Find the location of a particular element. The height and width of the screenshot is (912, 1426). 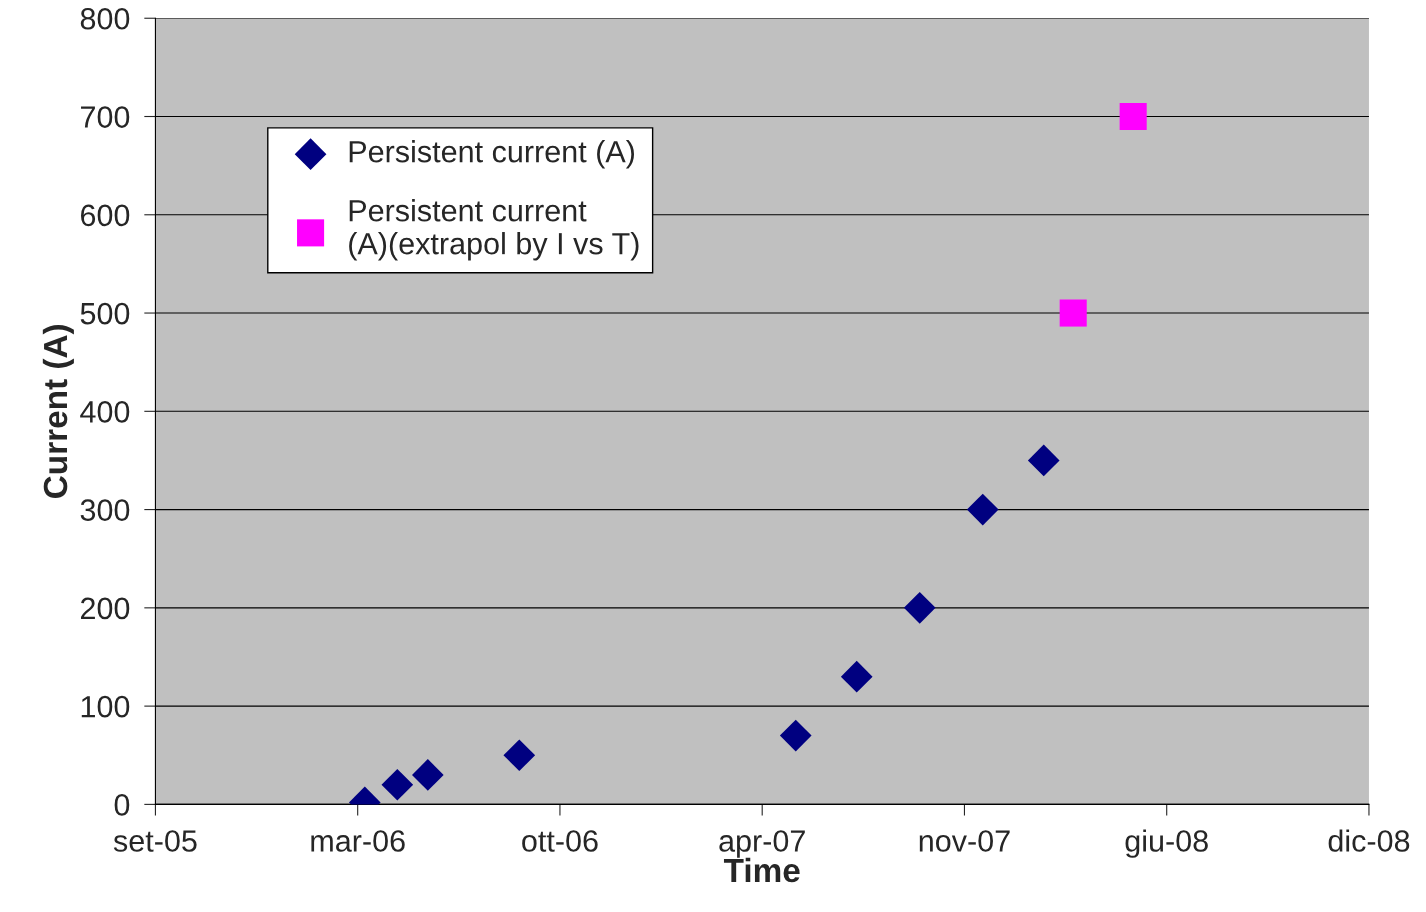

x-tick-label: nov-07 is located at coordinates (964, 841).